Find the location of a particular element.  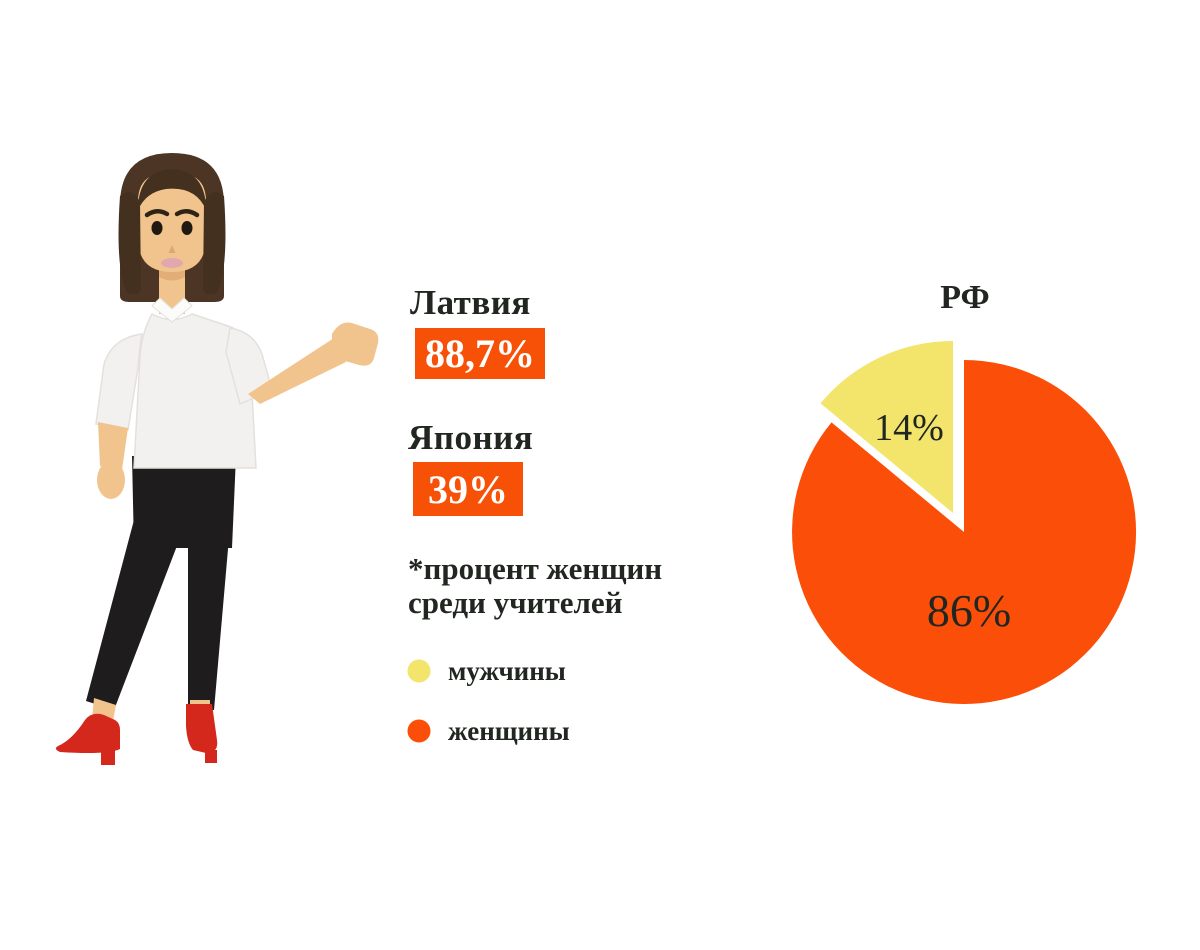

woman-lips is located at coordinates (172, 263).